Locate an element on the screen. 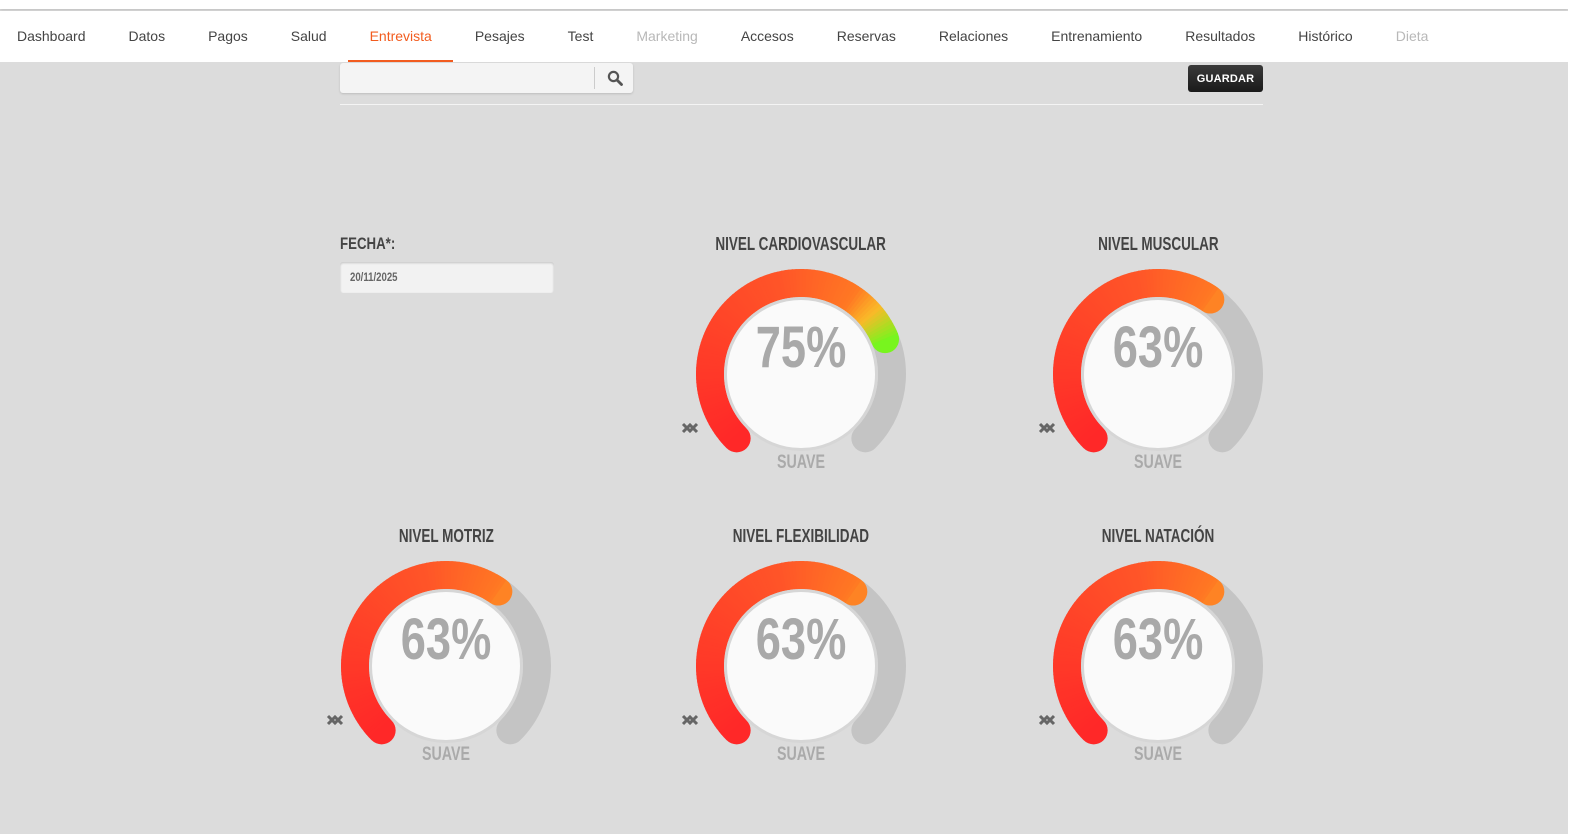 This screenshot has height=834, width=1596. date-field: 20/11/2025 is located at coordinates (447, 277).